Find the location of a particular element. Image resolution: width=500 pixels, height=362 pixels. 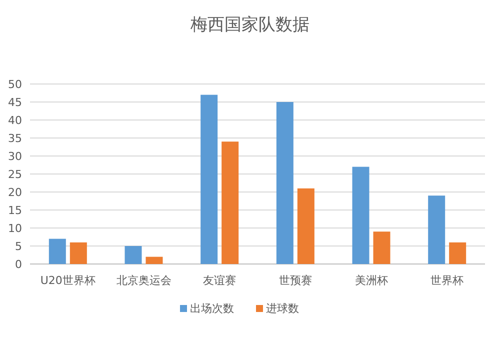

y-tick-label: 30 is located at coordinates (15, 156).